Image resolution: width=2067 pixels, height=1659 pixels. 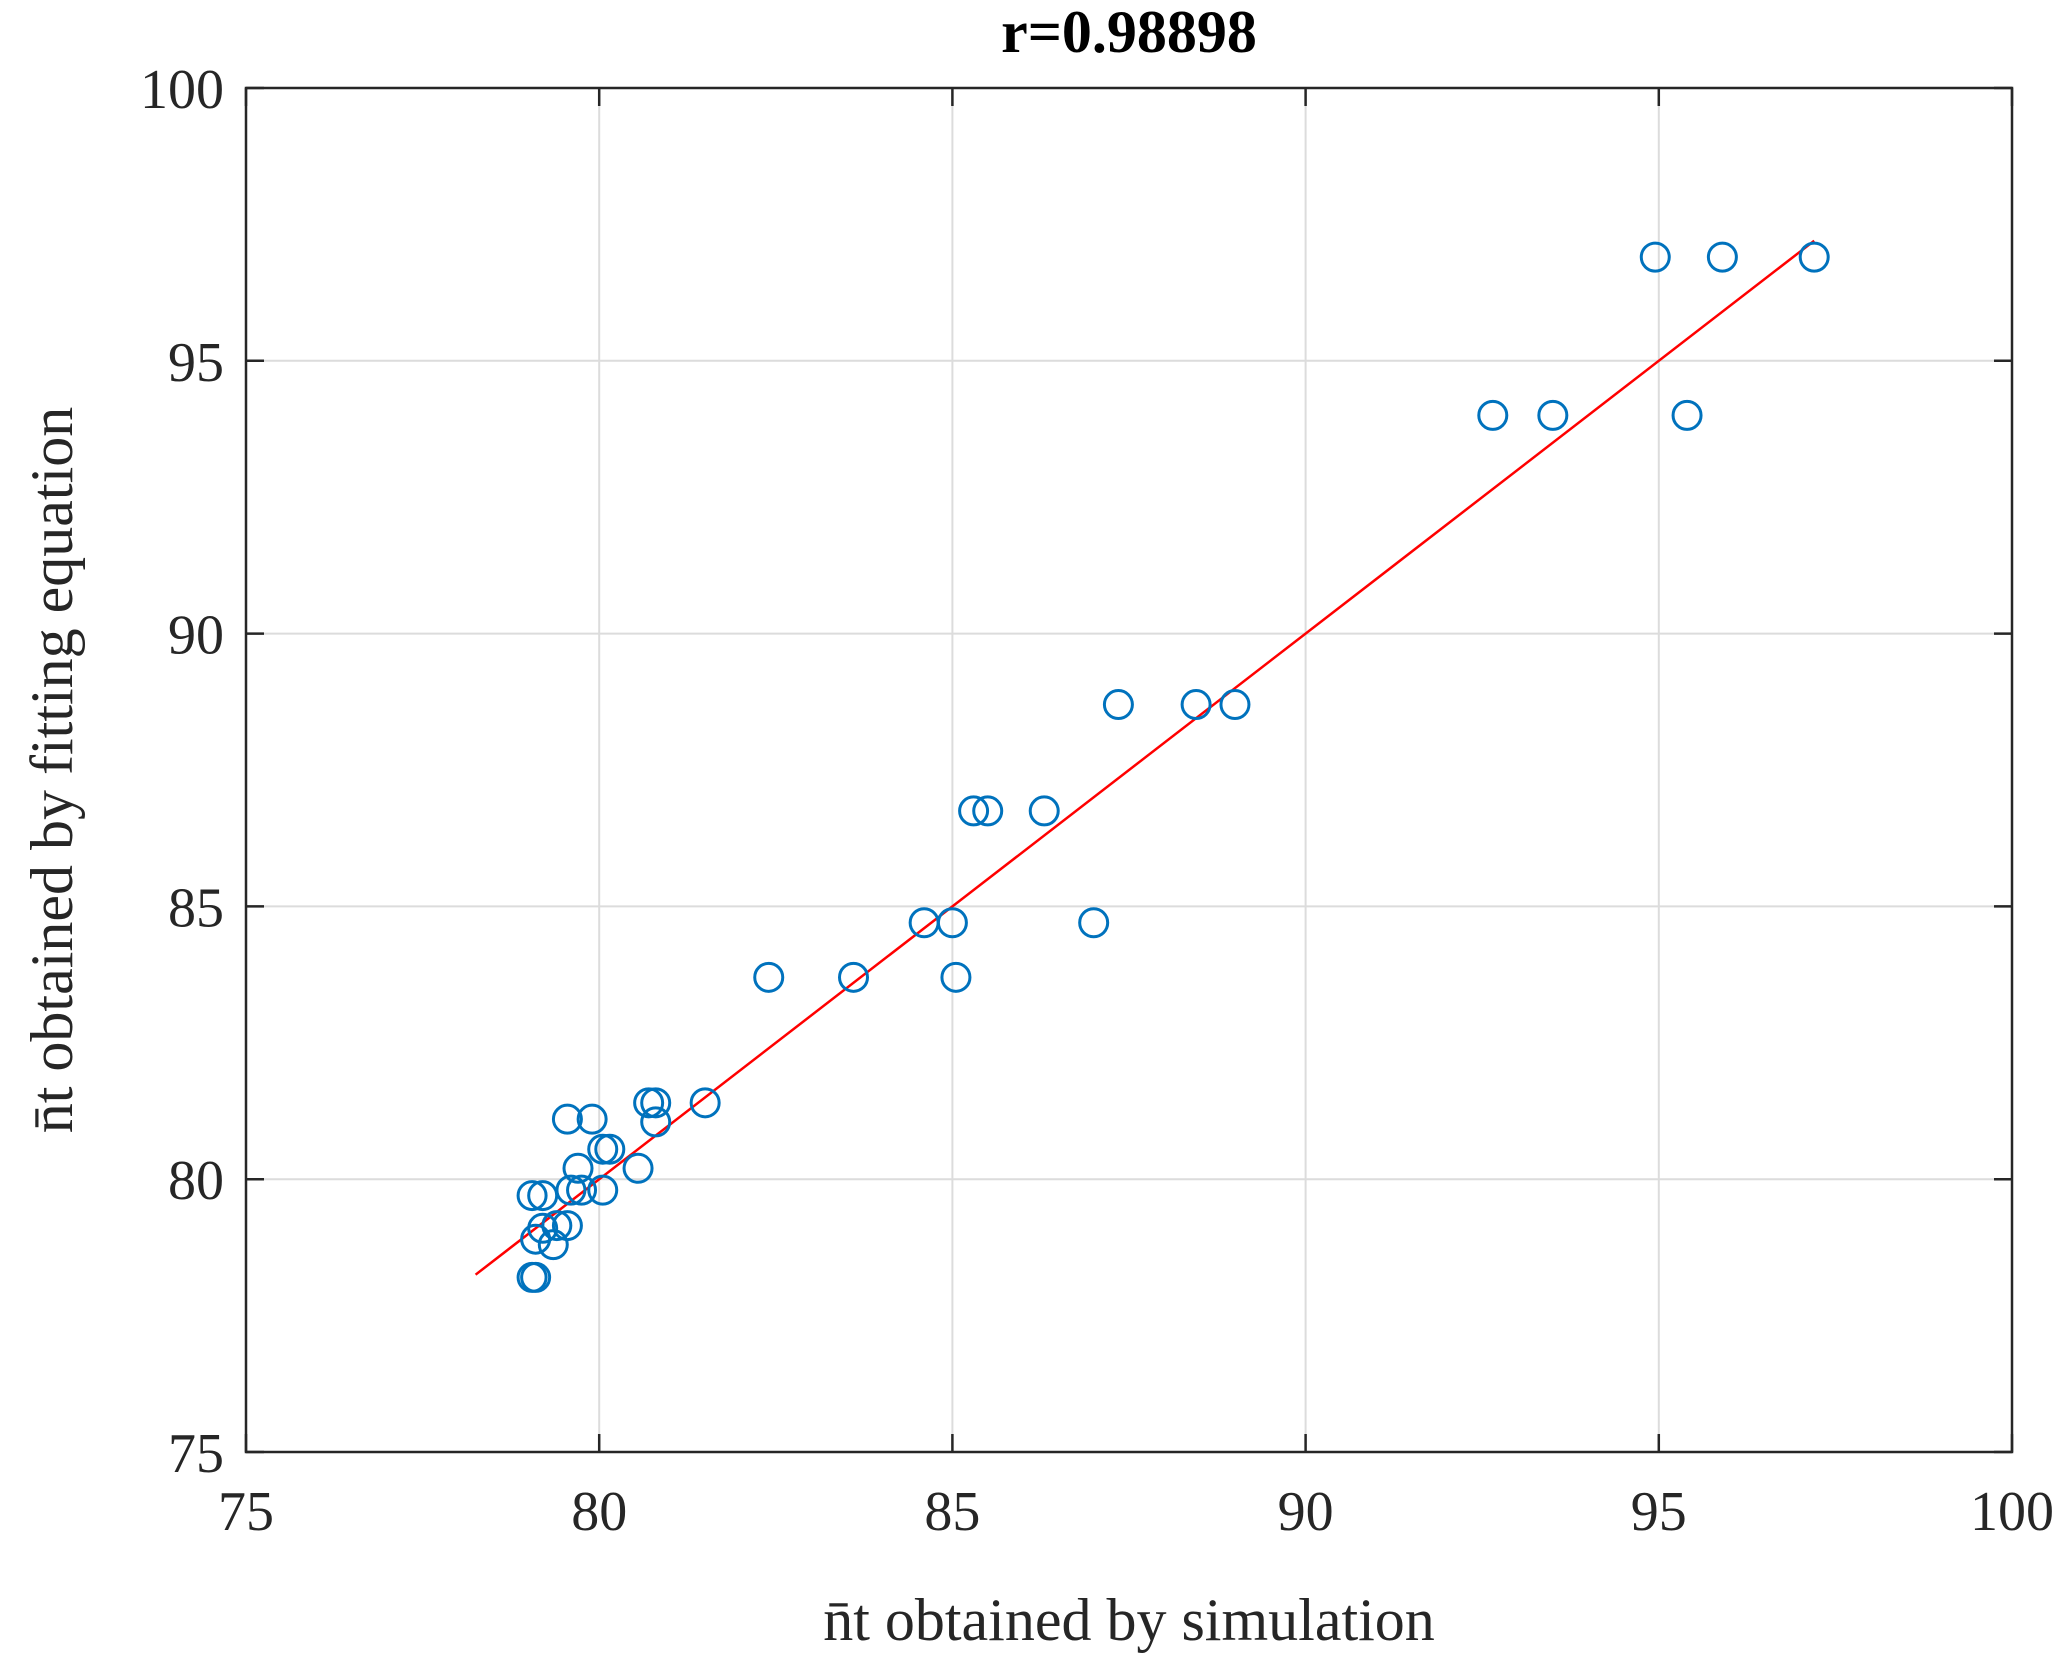 I want to click on y-axis-label: n̄t obtained by fitting equation, so click(x=52, y=770).